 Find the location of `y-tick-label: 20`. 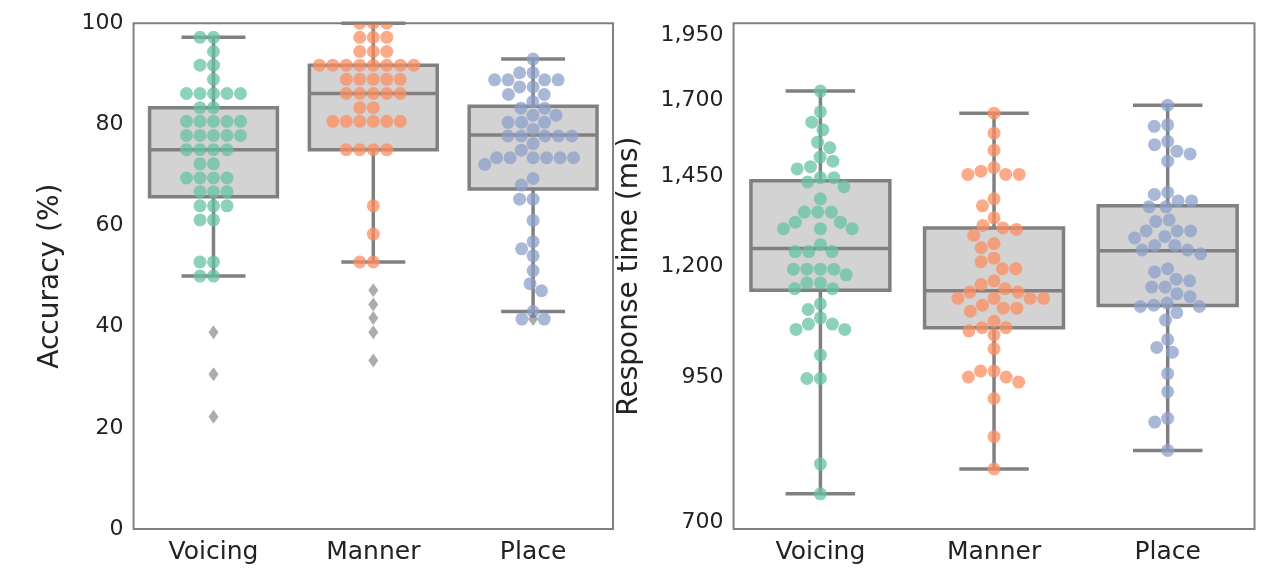

y-tick-label: 20 is located at coordinates (109, 426).